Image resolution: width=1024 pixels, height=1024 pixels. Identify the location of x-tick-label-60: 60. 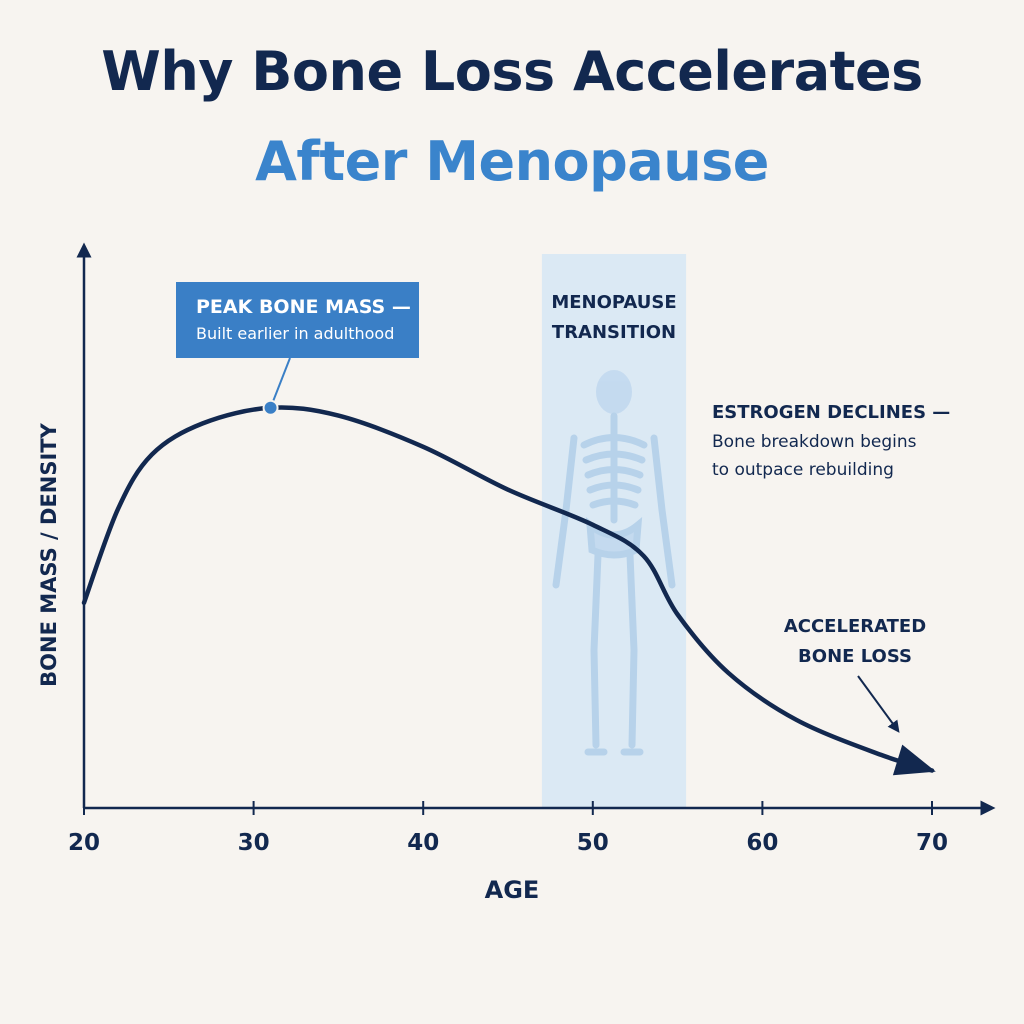
(762, 843).